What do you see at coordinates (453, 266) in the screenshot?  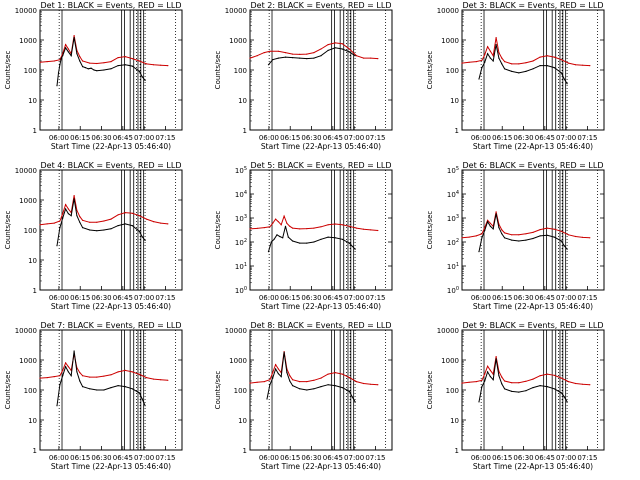 I see `y-tick-label: 10¹` at bounding box center [453, 266].